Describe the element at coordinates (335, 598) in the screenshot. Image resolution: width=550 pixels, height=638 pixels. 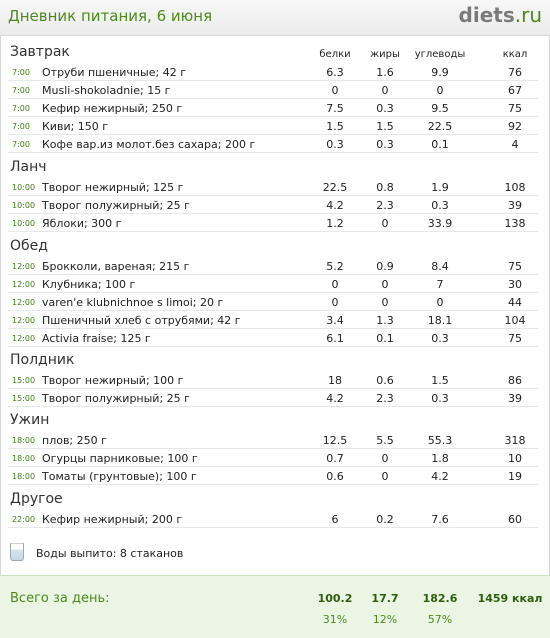
I see `total-protein: 100.2` at that location.